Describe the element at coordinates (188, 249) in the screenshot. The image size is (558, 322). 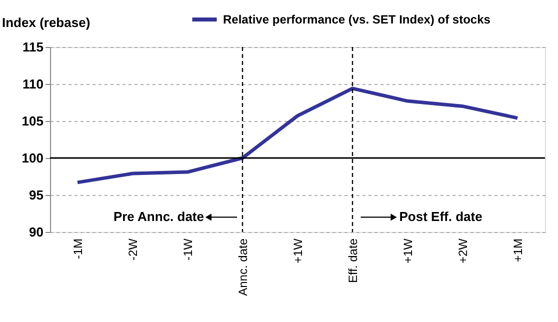
I see `x-tick-label: -1W` at that location.